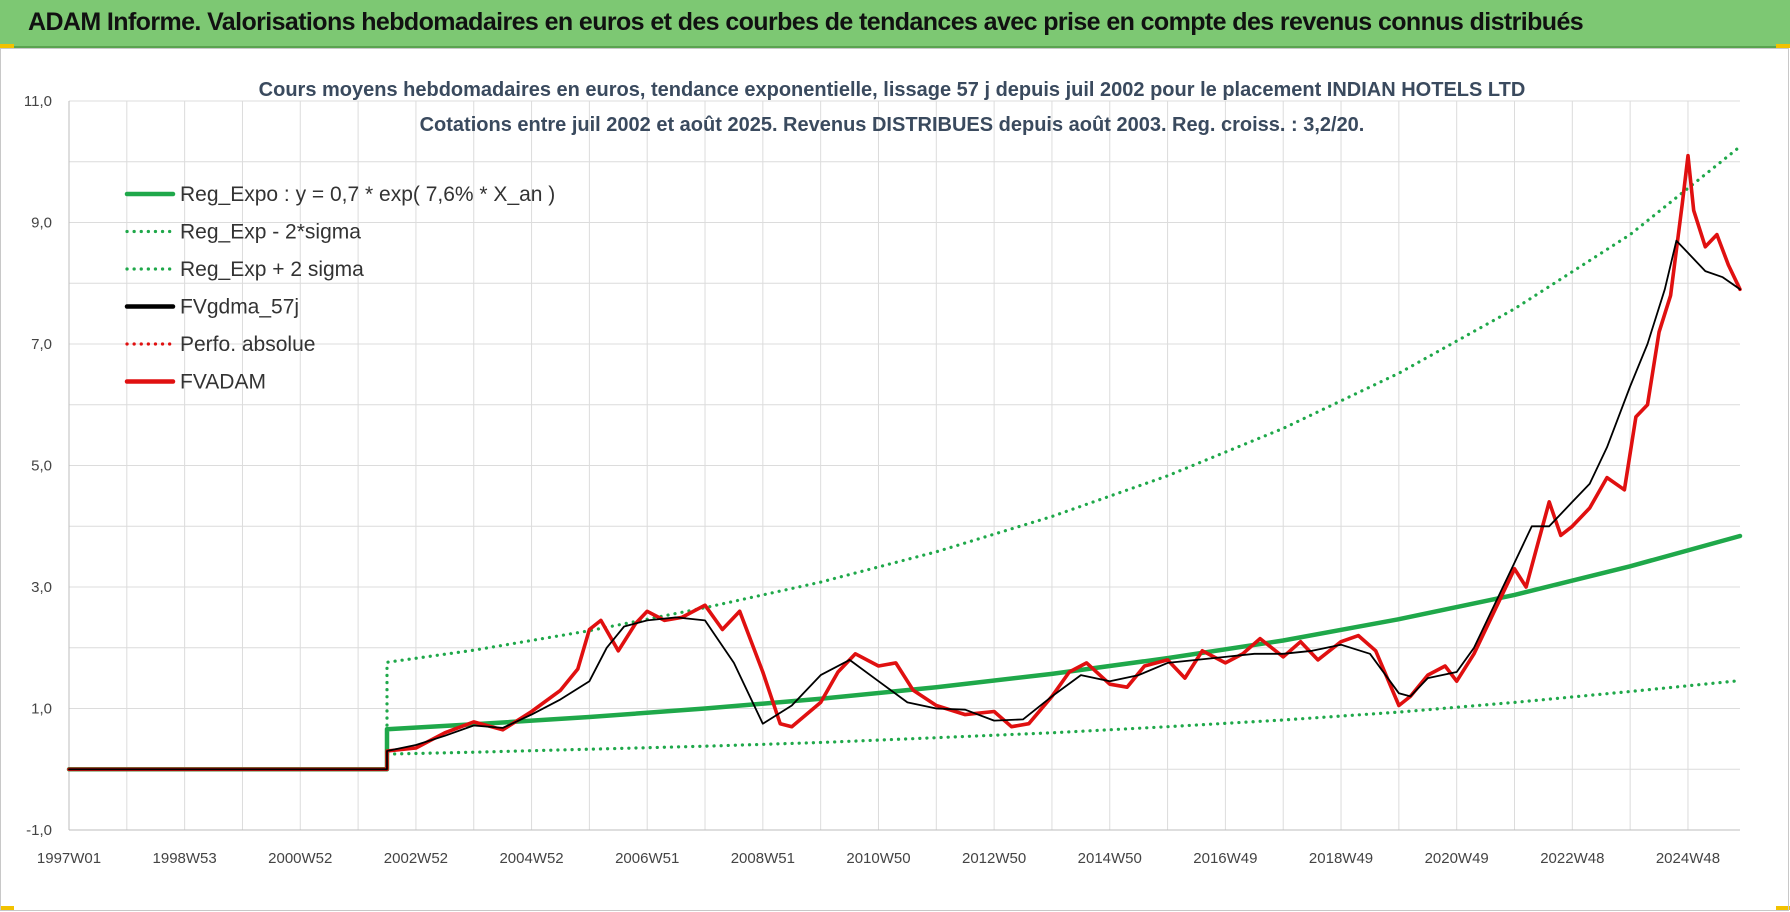 This screenshot has height=912, width=1790. What do you see at coordinates (41, 223) in the screenshot?
I see `y-tick-label: 9,0` at bounding box center [41, 223].